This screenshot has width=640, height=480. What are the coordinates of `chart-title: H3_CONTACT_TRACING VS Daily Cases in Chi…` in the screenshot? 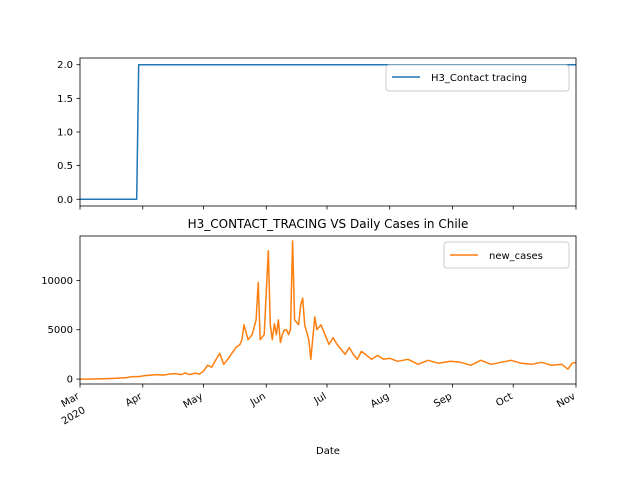 It's located at (328, 224).